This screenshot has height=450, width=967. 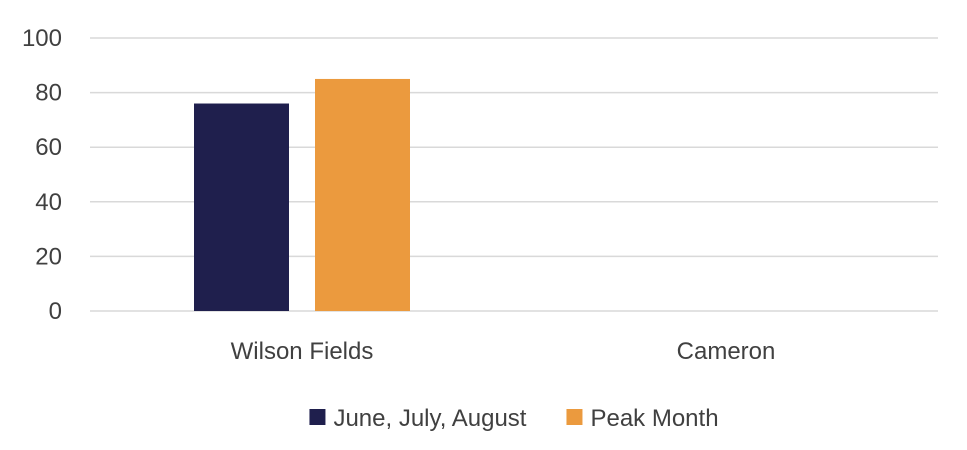 I want to click on x-category-label: Wilson Fields, so click(x=302, y=351).